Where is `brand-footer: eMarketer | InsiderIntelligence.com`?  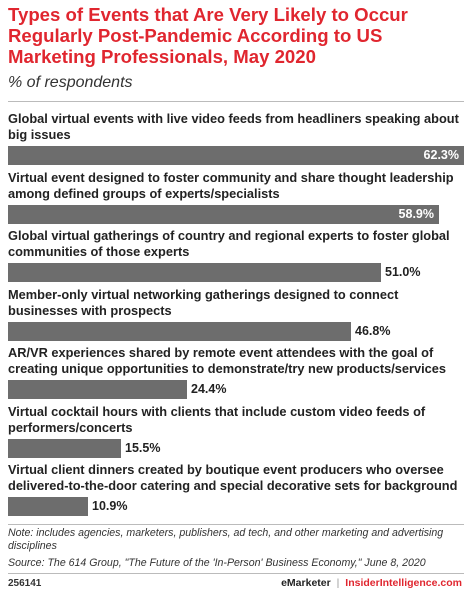
brand-footer: eMarketer | InsiderIntelligence.com is located at coordinates (371, 583).